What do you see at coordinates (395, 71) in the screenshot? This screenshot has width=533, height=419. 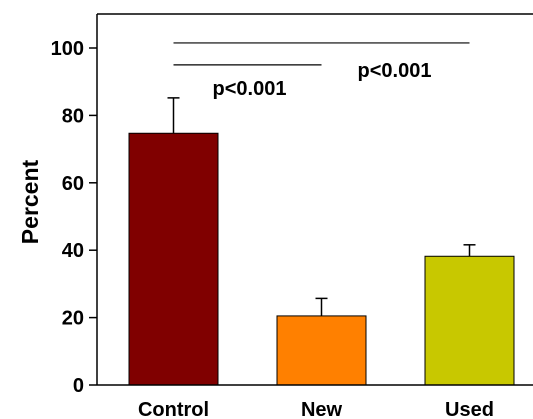 I see `significance-label-2: p<0.001` at bounding box center [395, 71].